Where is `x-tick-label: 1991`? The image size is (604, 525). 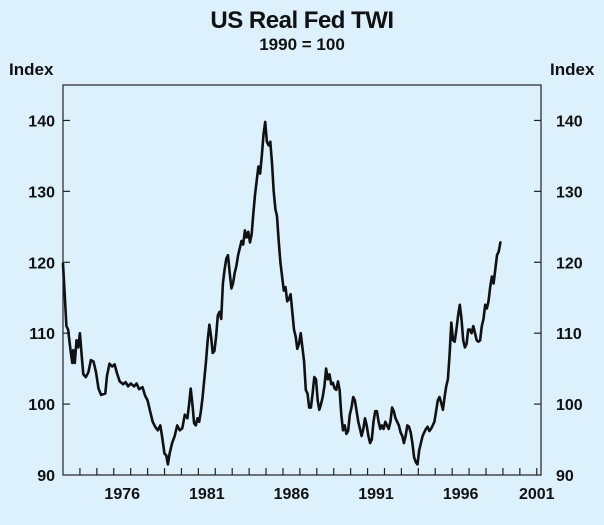
x-tick-label: 1991 is located at coordinates (376, 494).